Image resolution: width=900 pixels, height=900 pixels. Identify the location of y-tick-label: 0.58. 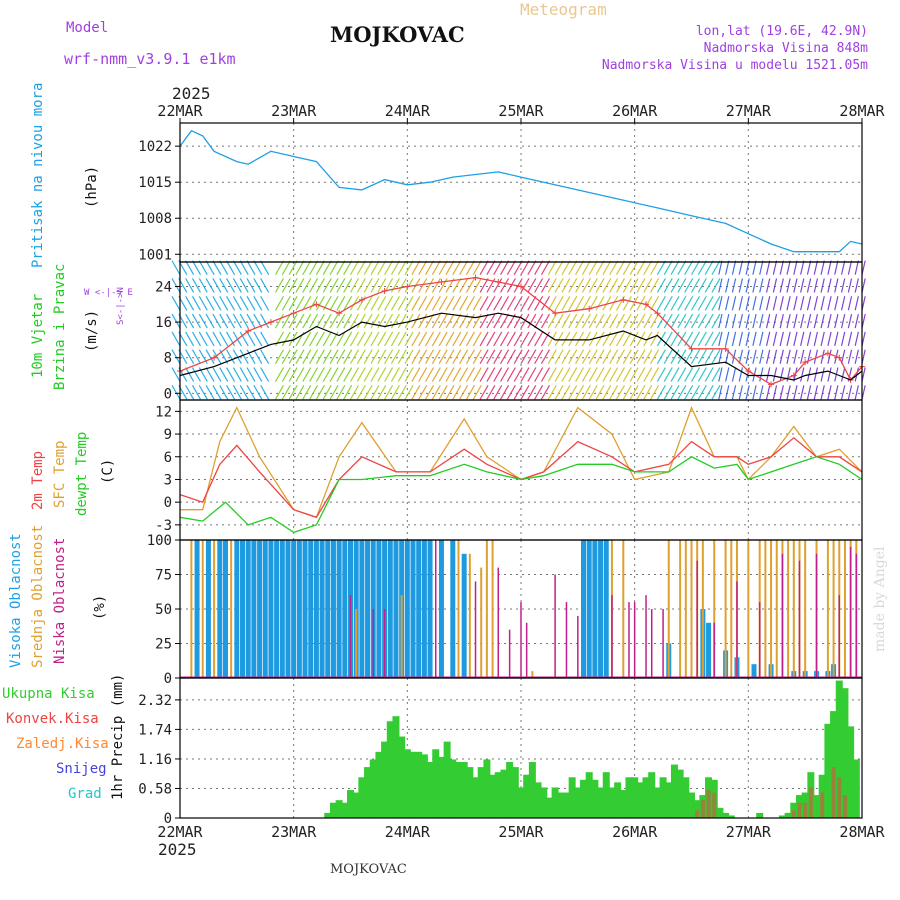
(155, 789).